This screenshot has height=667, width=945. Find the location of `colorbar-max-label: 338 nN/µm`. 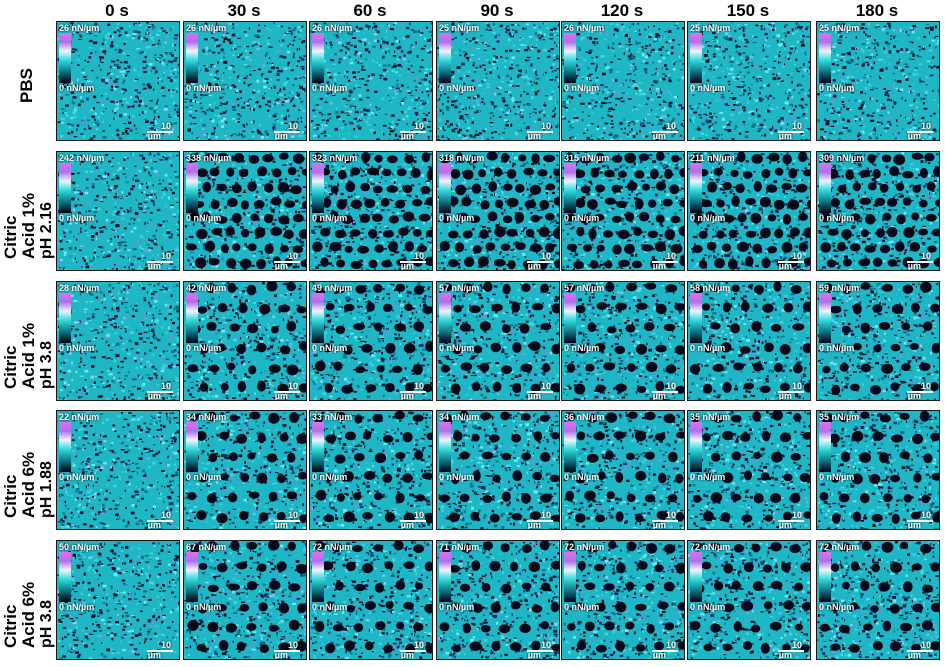

colorbar-max-label: 338 nN/µm is located at coordinates (208, 158).